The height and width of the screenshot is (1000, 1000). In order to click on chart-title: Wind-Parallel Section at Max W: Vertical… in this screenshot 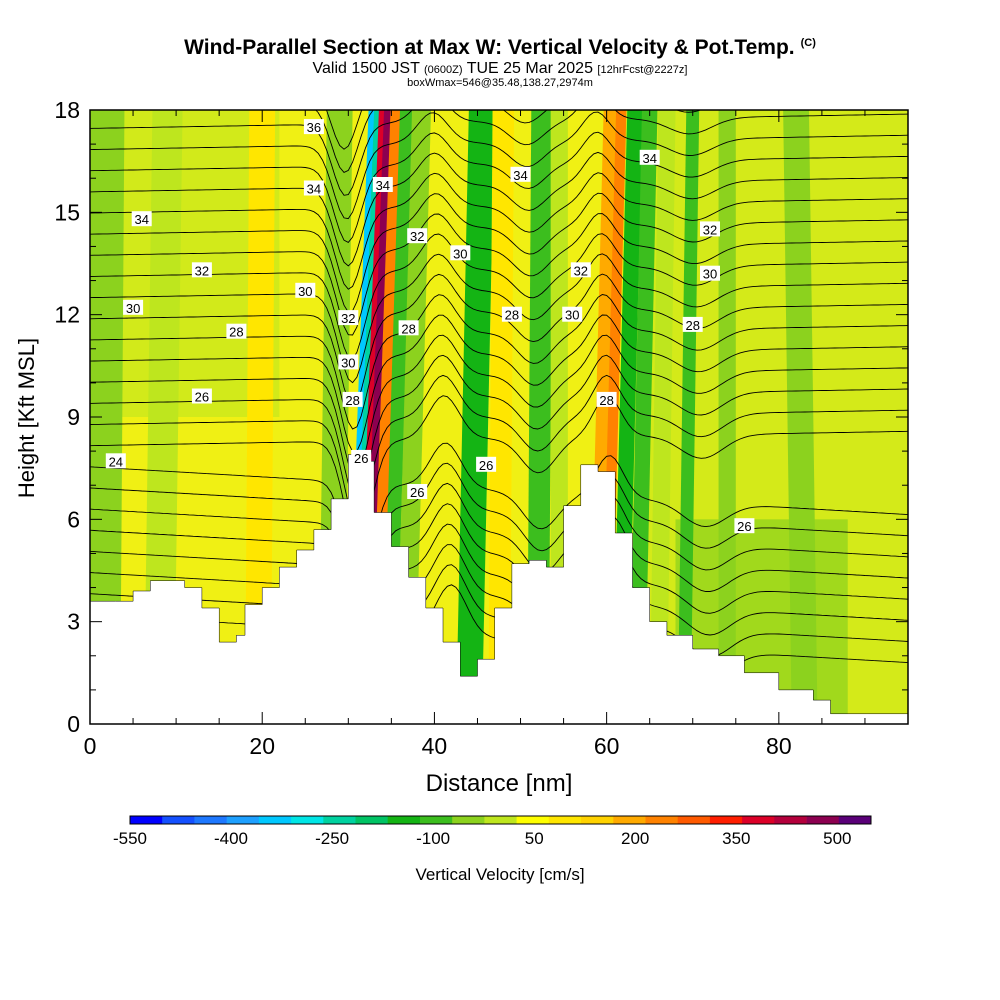, I will do `click(500, 47)`.